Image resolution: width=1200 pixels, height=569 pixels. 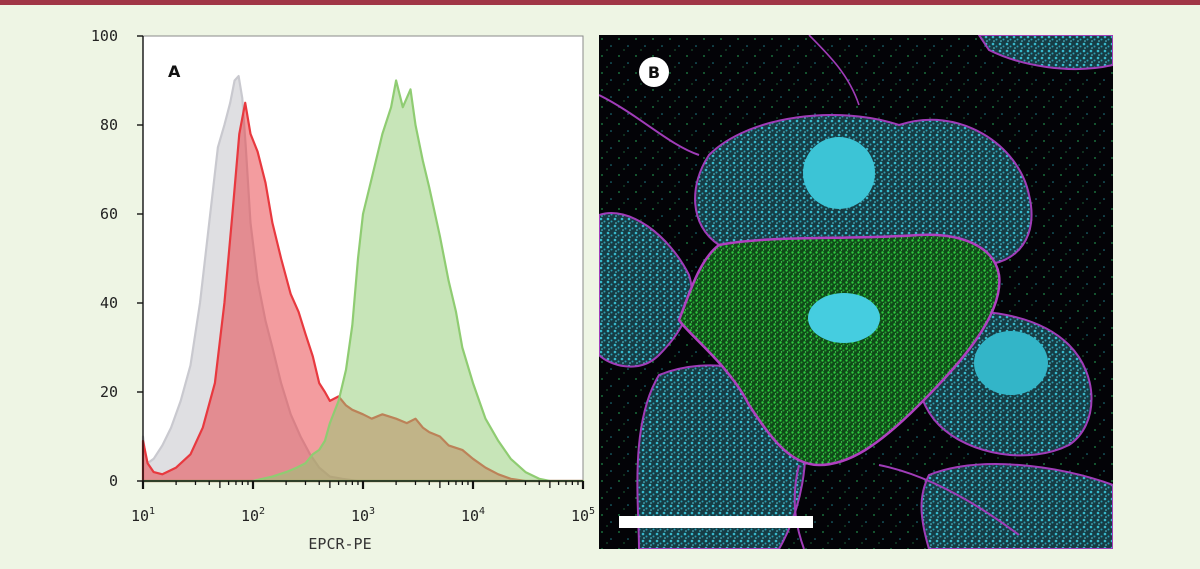 What do you see at coordinates (844, 318) in the screenshot?
I see `nucleus-green-cell` at bounding box center [844, 318].